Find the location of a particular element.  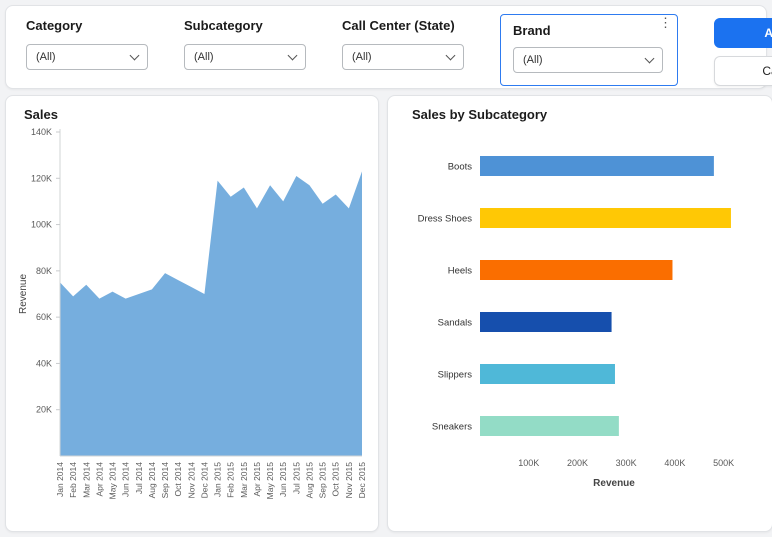

filter-category-label: Category is located at coordinates (54, 25).